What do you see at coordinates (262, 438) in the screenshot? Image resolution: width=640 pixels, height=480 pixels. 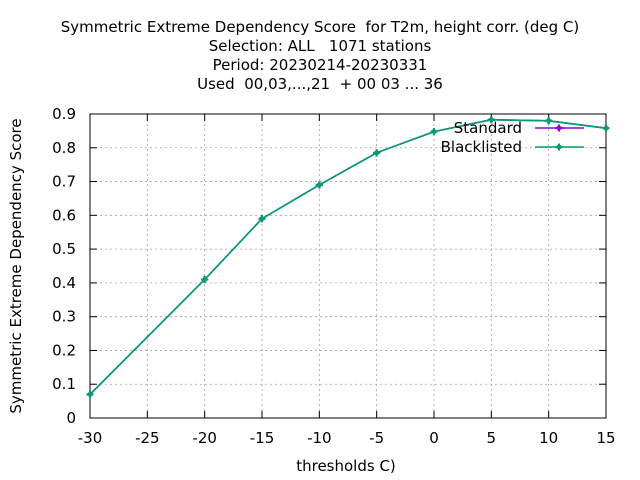 I see `x-tick-label: -15` at bounding box center [262, 438].